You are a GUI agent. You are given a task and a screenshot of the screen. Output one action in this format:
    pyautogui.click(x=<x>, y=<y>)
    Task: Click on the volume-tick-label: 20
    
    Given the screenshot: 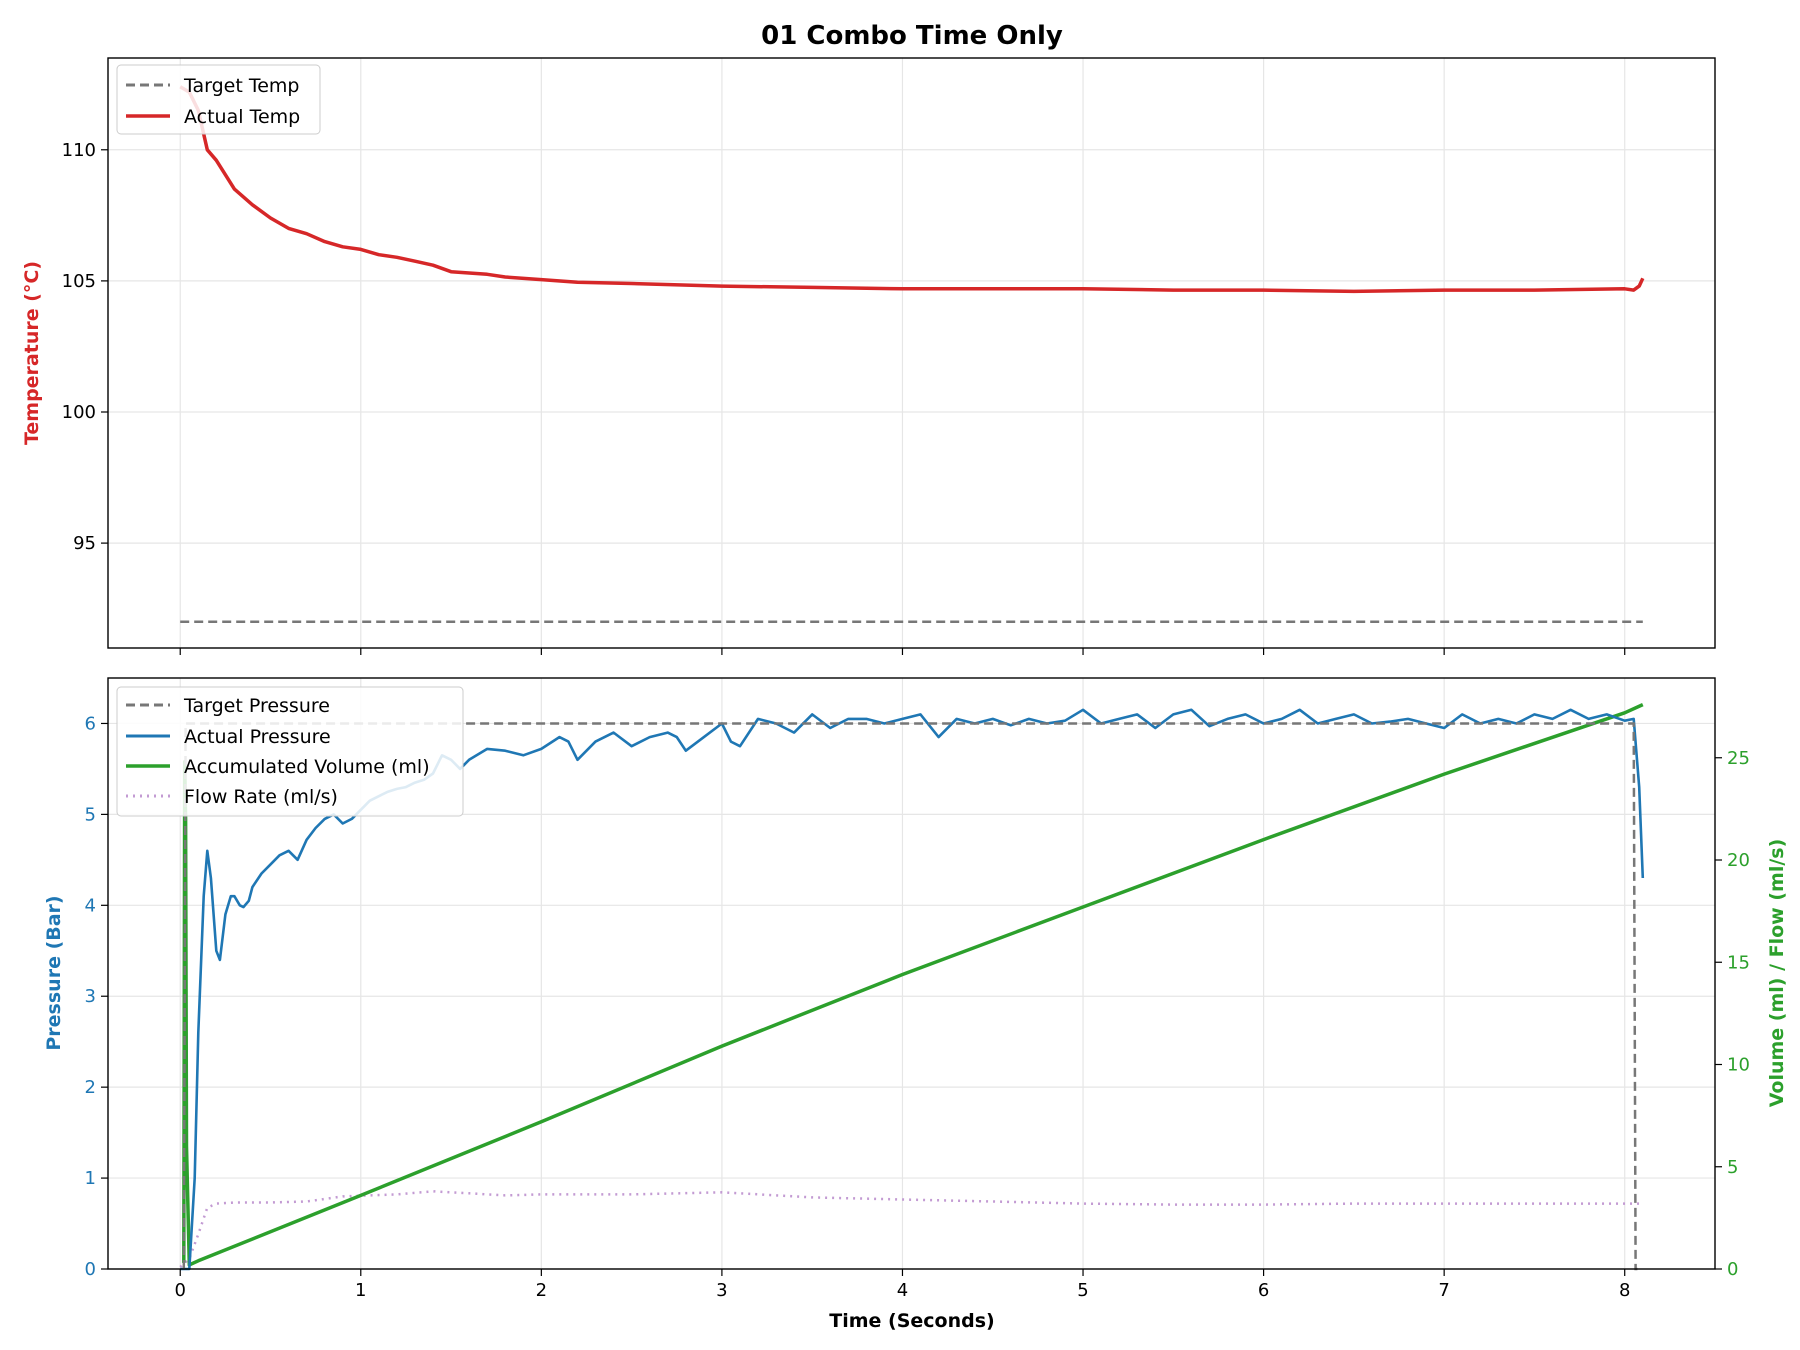 What is the action you would take?
    pyautogui.click(x=1738, y=860)
    